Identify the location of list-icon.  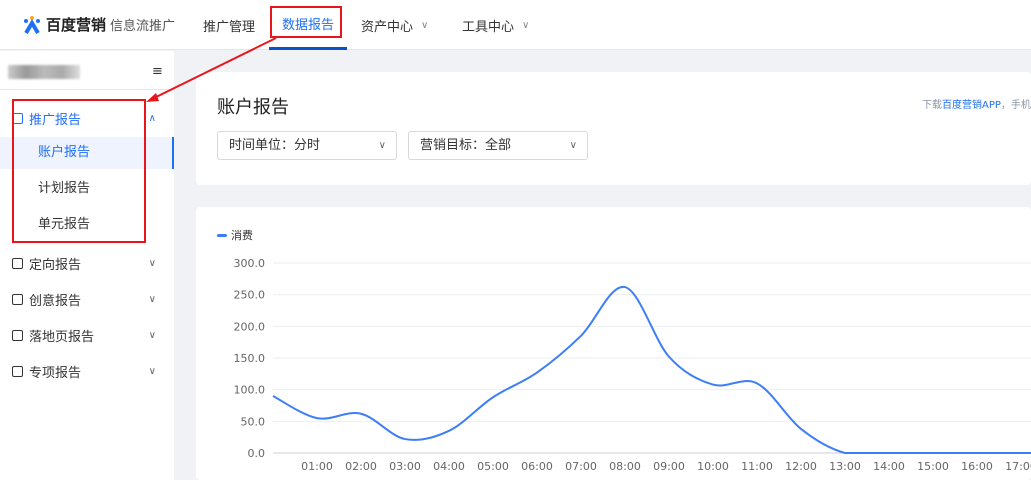
(17, 371).